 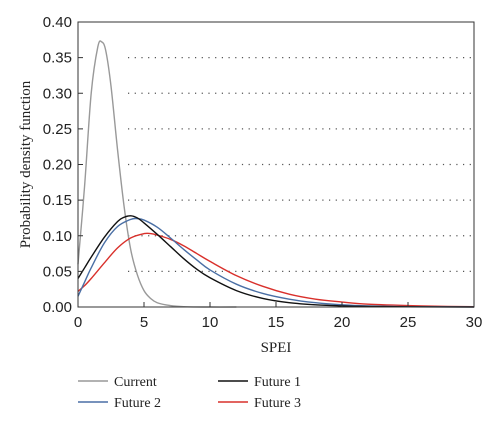 I want to click on legend-label-future-3: Future 3, so click(x=277, y=403).